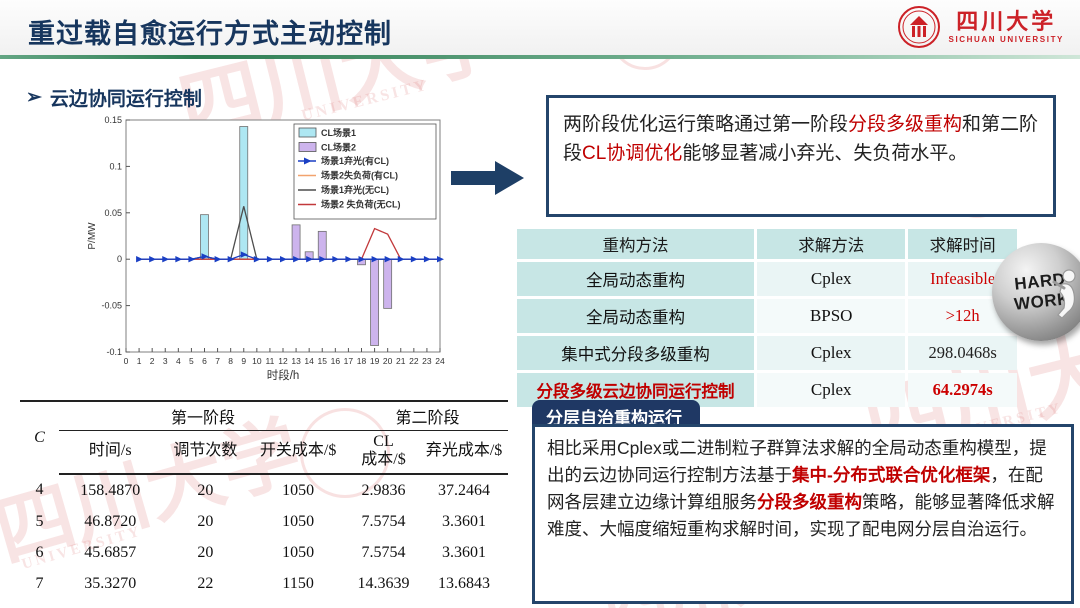 The height and width of the screenshot is (608, 1080). Describe the element at coordinates (210, 34) in the screenshot. I see `page-title: 重过载自愈运行方式主动控制` at that location.